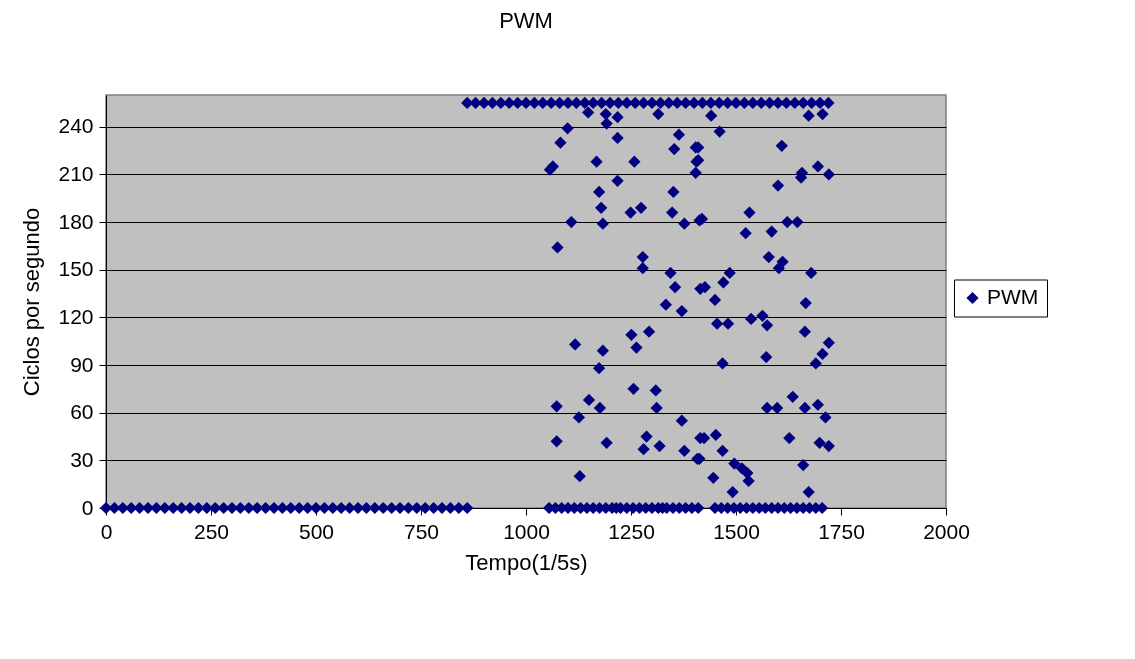 The width and height of the screenshot is (1135, 659). Describe the element at coordinates (82, 412) in the screenshot. I see `y-tick-label: 60` at that location.